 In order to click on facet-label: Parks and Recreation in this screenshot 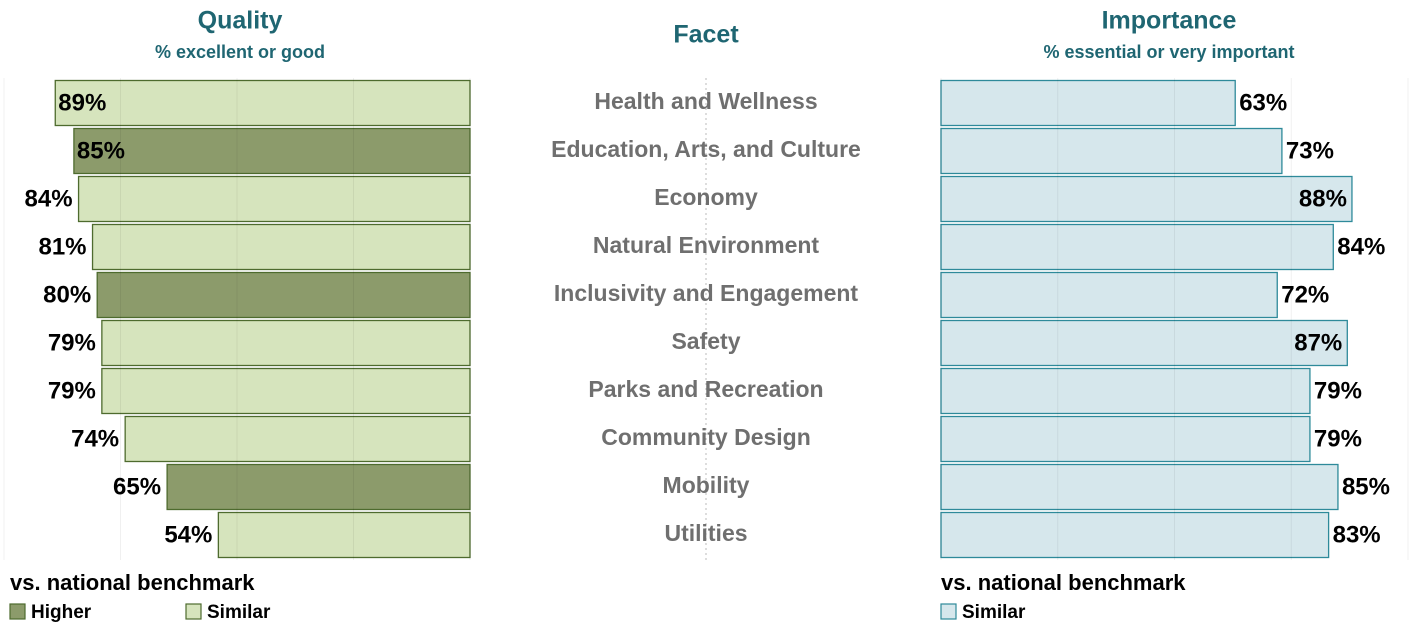, I will do `click(705, 389)`.